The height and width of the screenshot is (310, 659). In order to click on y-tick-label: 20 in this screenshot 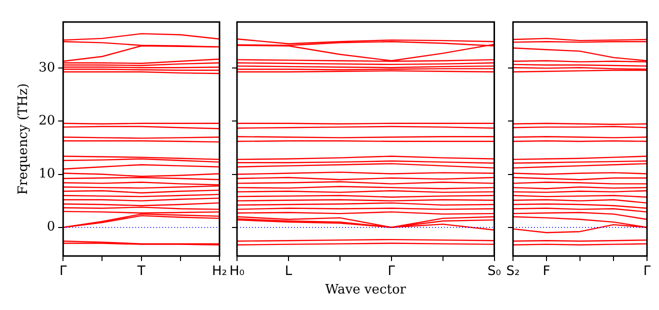, I will do `click(47, 121)`.